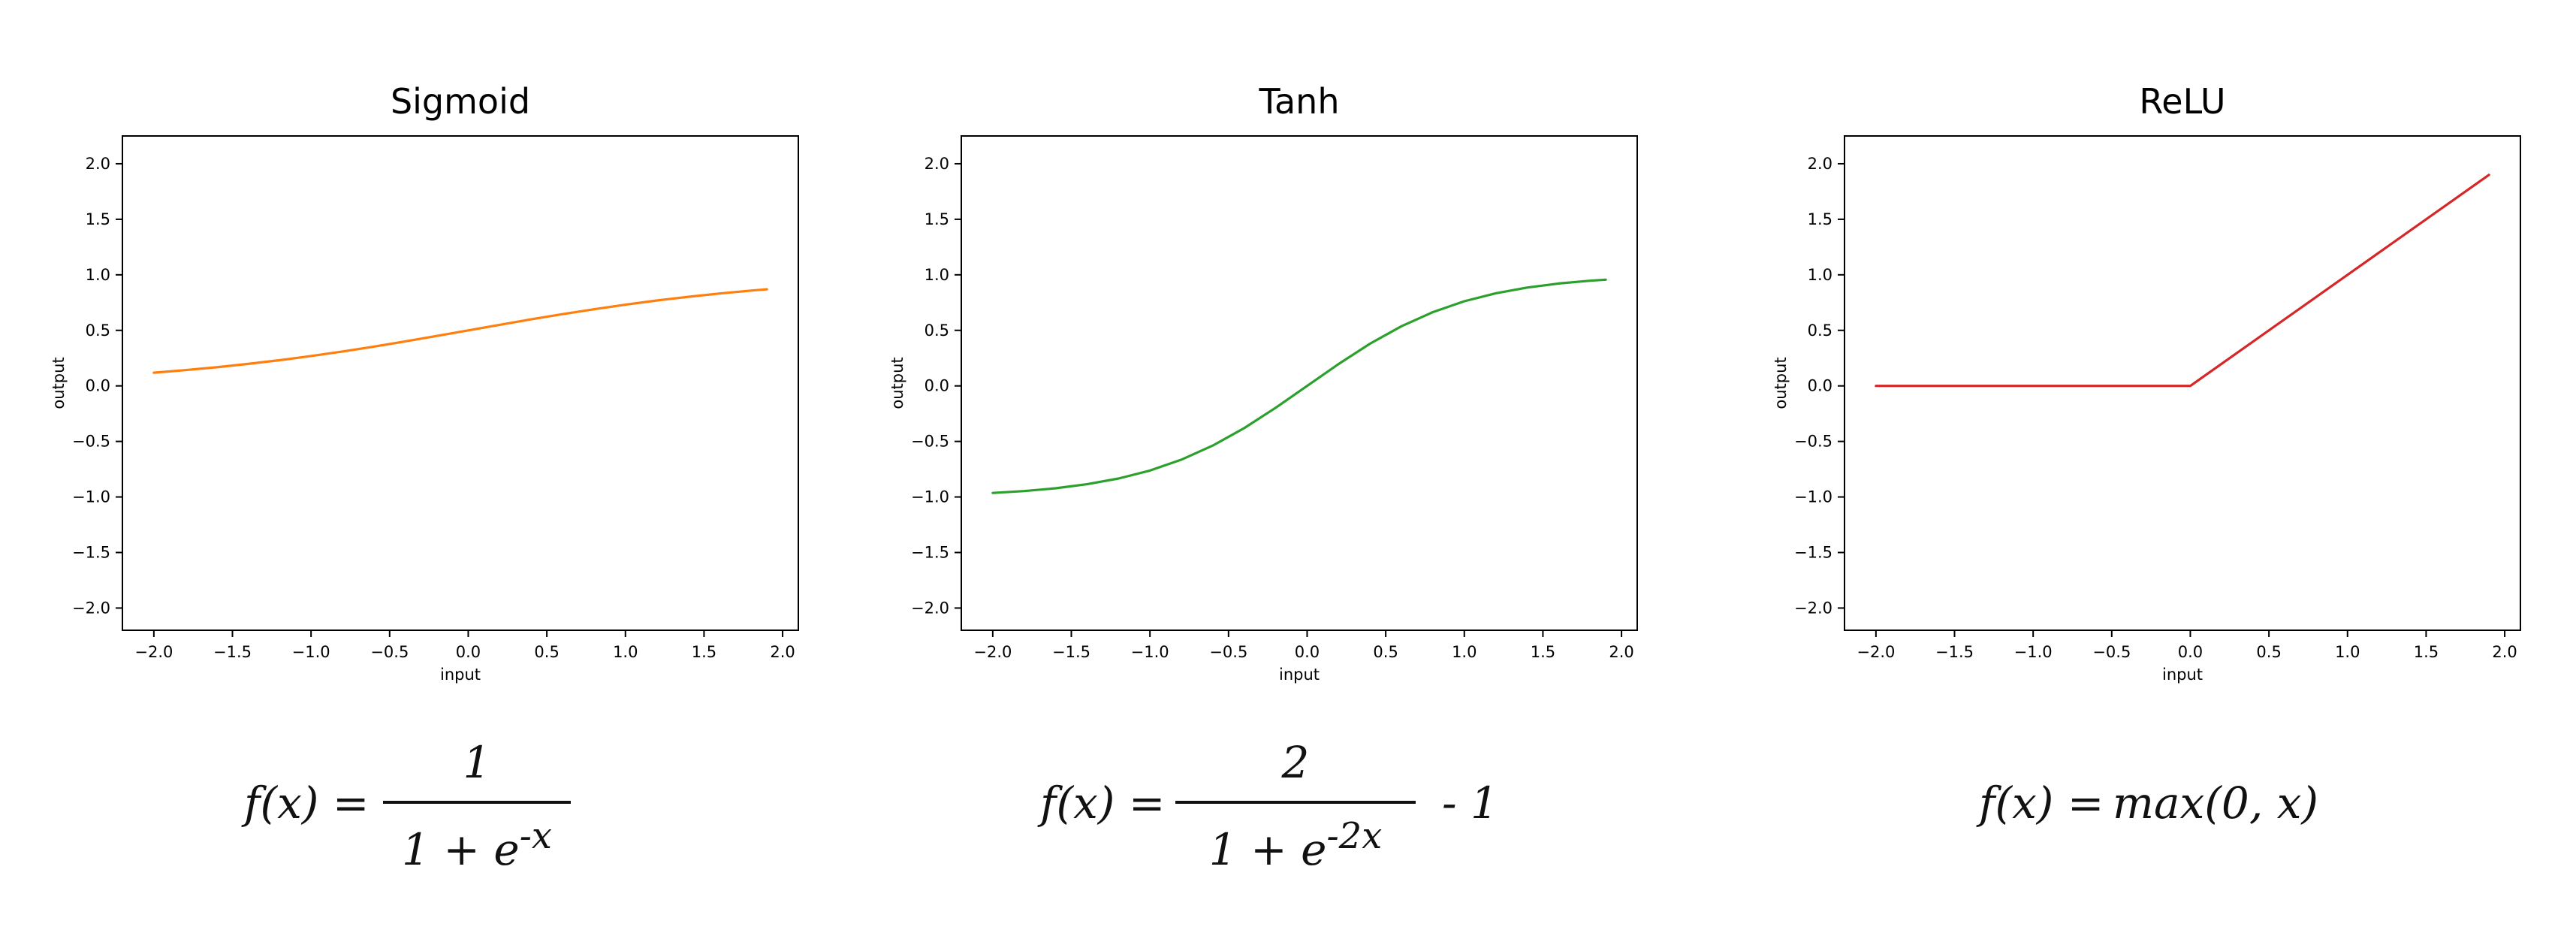  Describe the element at coordinates (2347, 652) in the screenshot. I see `relu-x-tick-label: 1.0` at that location.